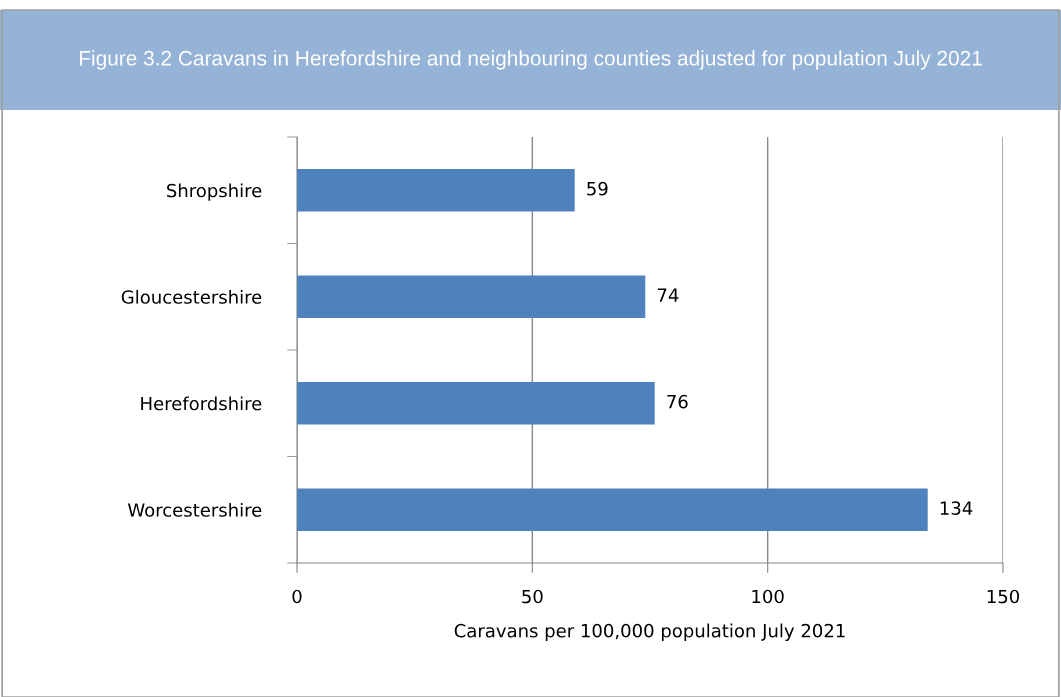  What do you see at coordinates (668, 295) in the screenshot?
I see `data-label: 74` at bounding box center [668, 295].